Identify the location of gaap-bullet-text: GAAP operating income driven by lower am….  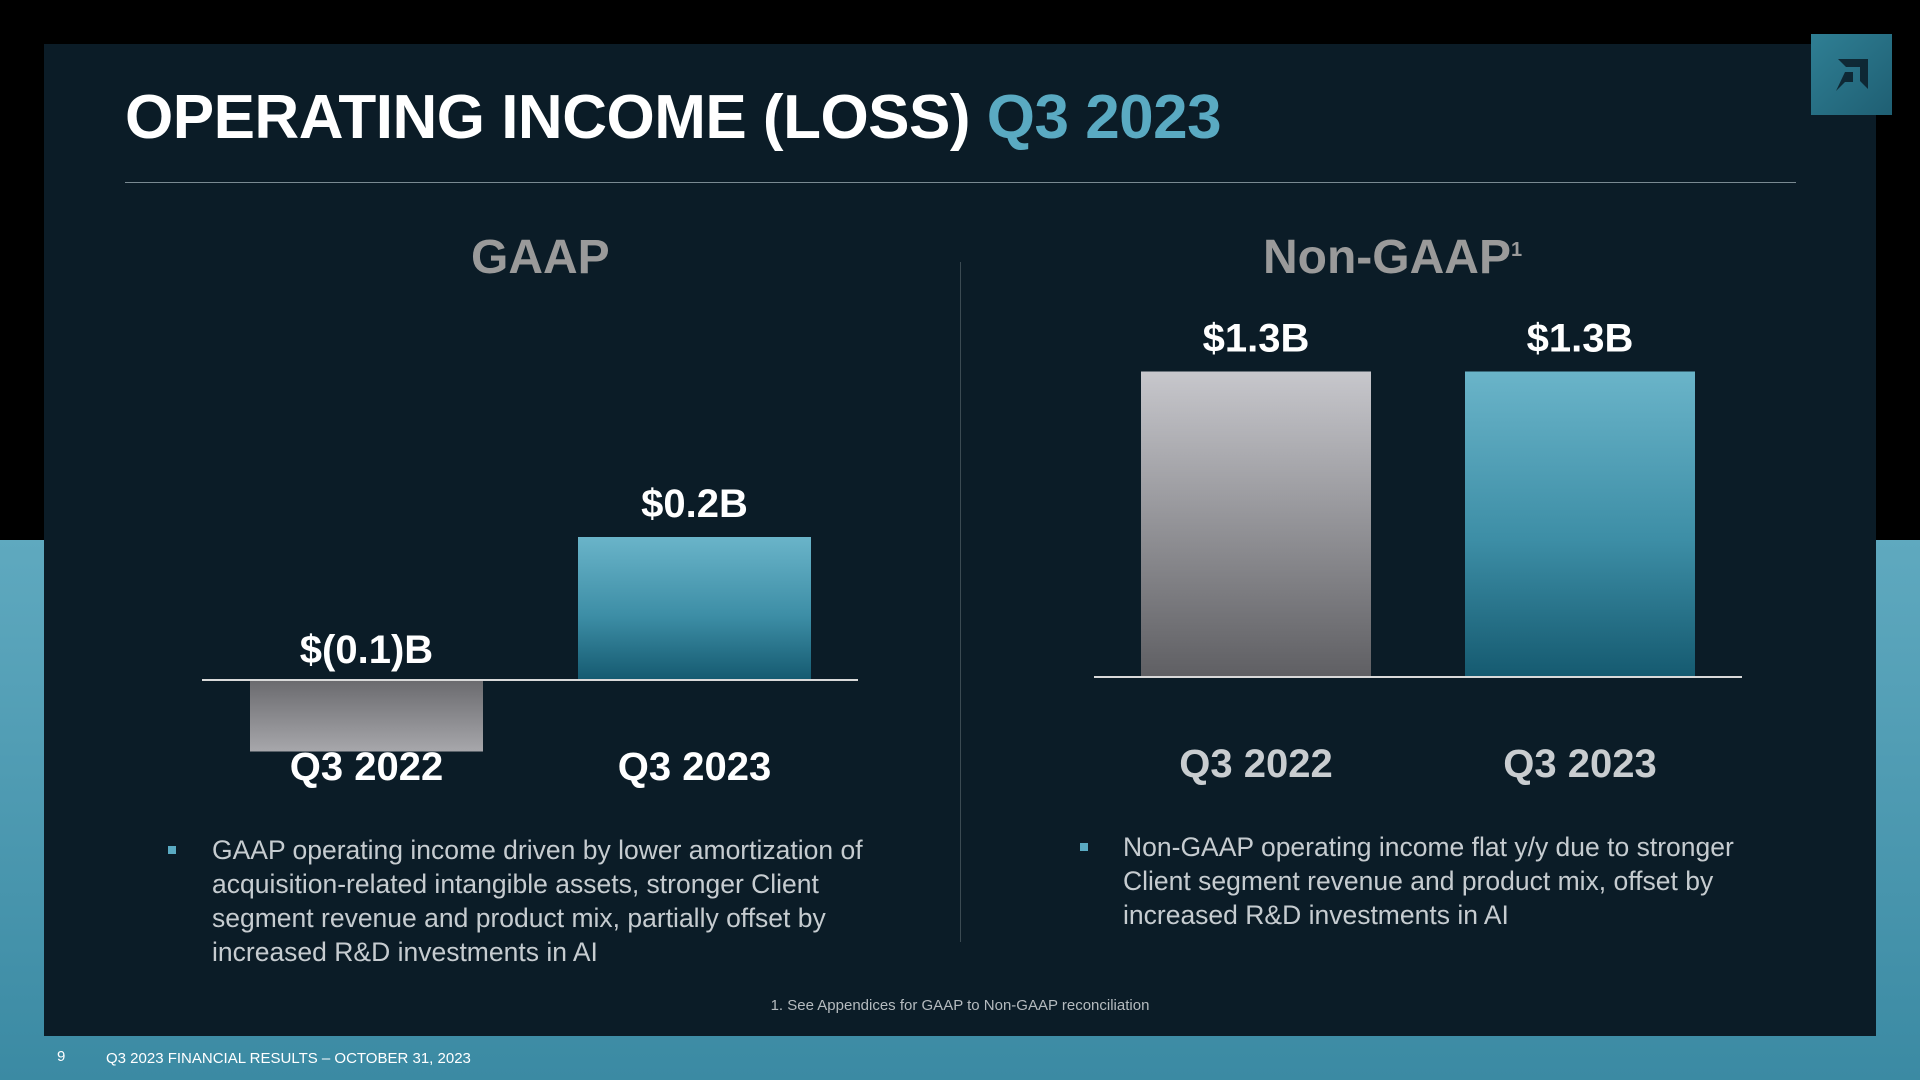
(537, 901).